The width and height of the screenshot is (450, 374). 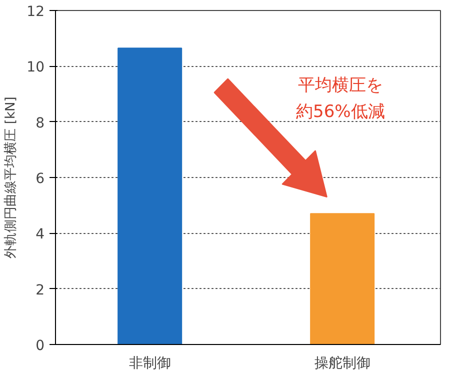 What do you see at coordinates (40, 179) in the screenshot?
I see `y-tick-label: 6` at bounding box center [40, 179].